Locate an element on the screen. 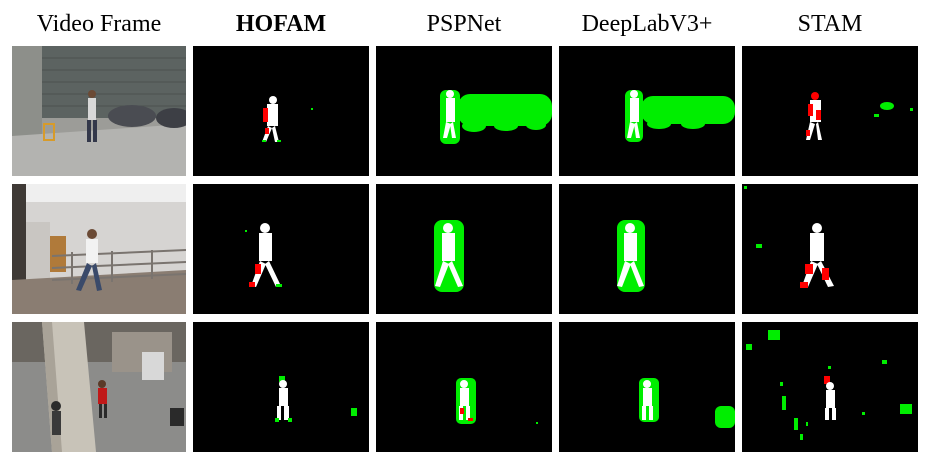 The height and width of the screenshot is (461, 925). header-deeplabv3plus: DeepLabV3+ is located at coordinates (647, 24).